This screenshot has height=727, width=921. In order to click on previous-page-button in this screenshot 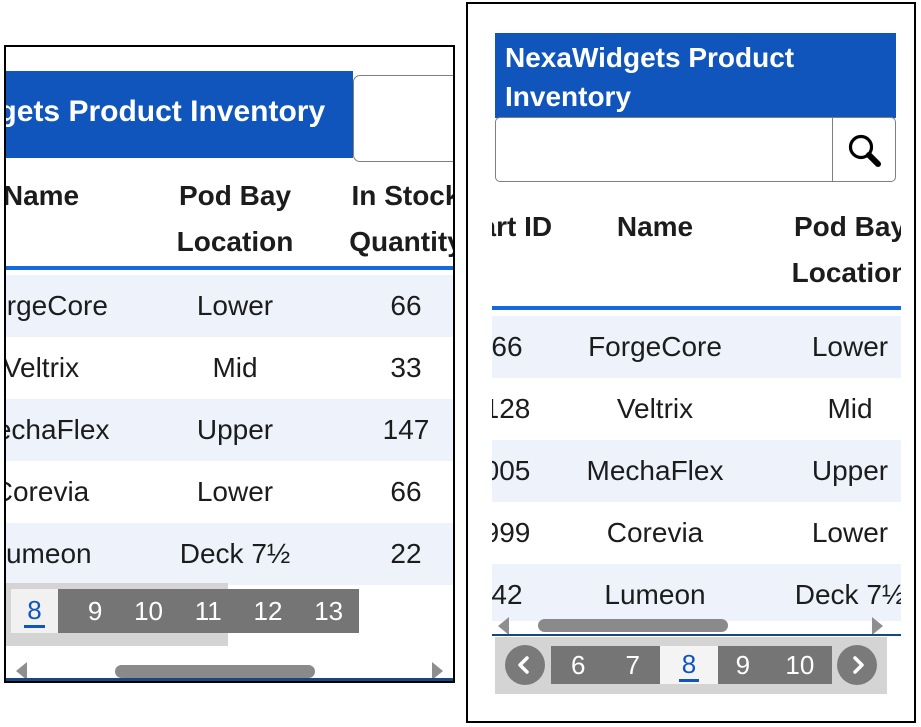, I will do `click(525, 665)`.